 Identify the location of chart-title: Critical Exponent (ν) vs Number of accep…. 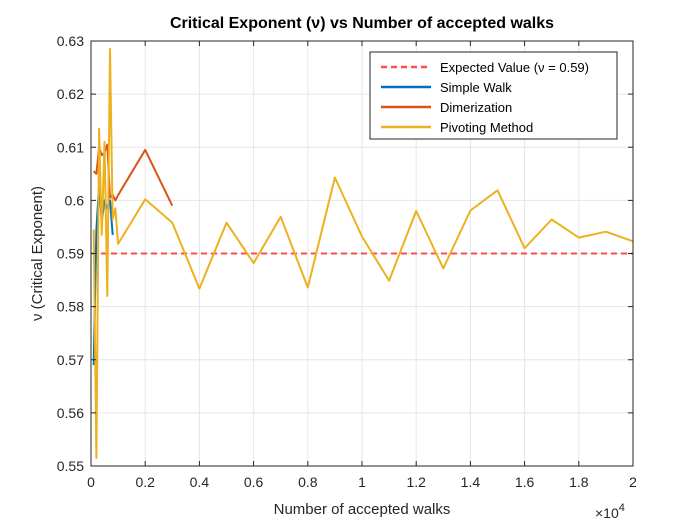
(362, 23).